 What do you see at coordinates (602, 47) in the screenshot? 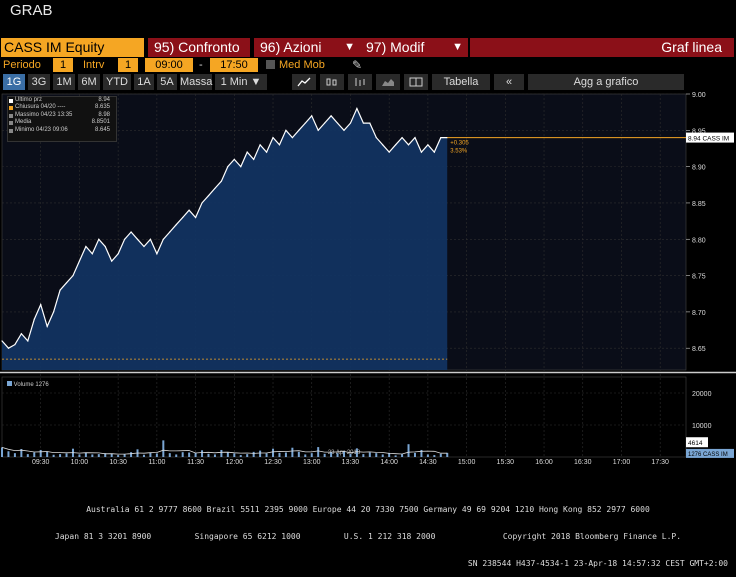
I see `chart-type-button: Graf linea` at bounding box center [602, 47].